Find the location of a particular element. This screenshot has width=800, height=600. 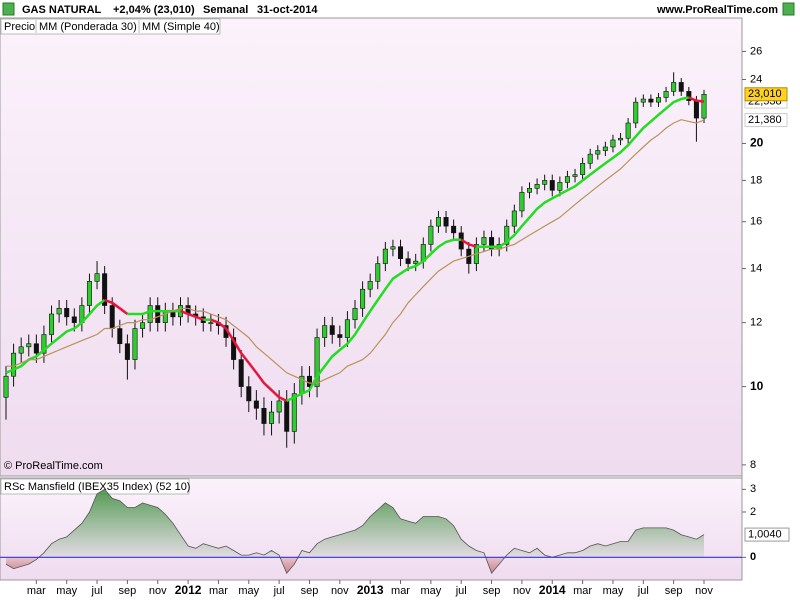

indicator-label-box is located at coordinates (95, 486).